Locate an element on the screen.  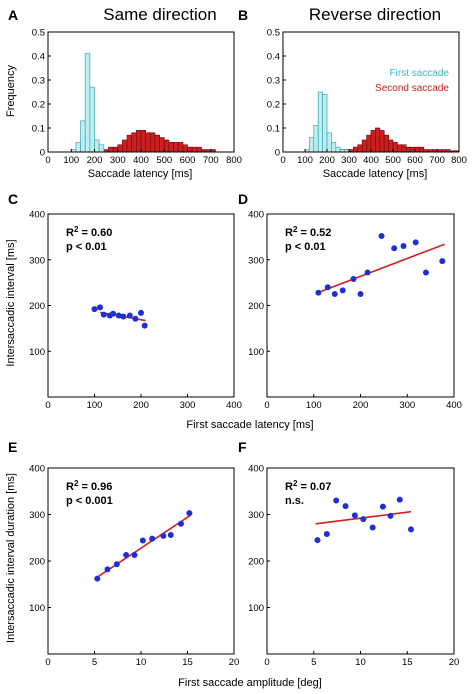
y-tick-label-b-0.4: 0.4 is located at coordinates (273, 57).